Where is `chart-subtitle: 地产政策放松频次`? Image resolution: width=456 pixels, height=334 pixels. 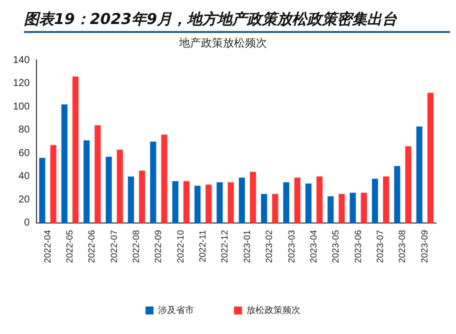
chart-subtitle: 地产政策放松频次 is located at coordinates (222, 43).